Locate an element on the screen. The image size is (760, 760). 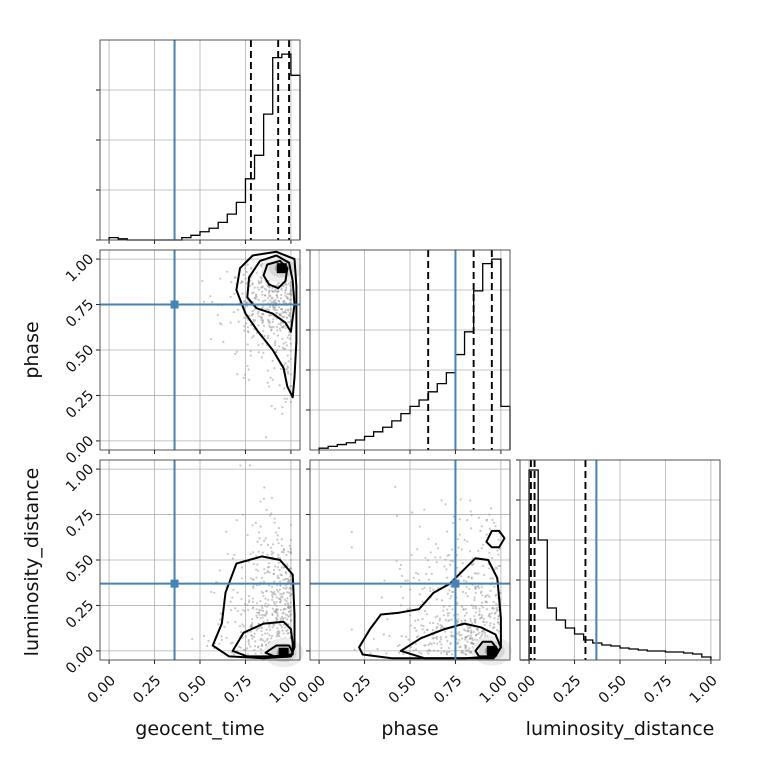
x-tick-label: 1.00 is located at coordinates (494, 690).